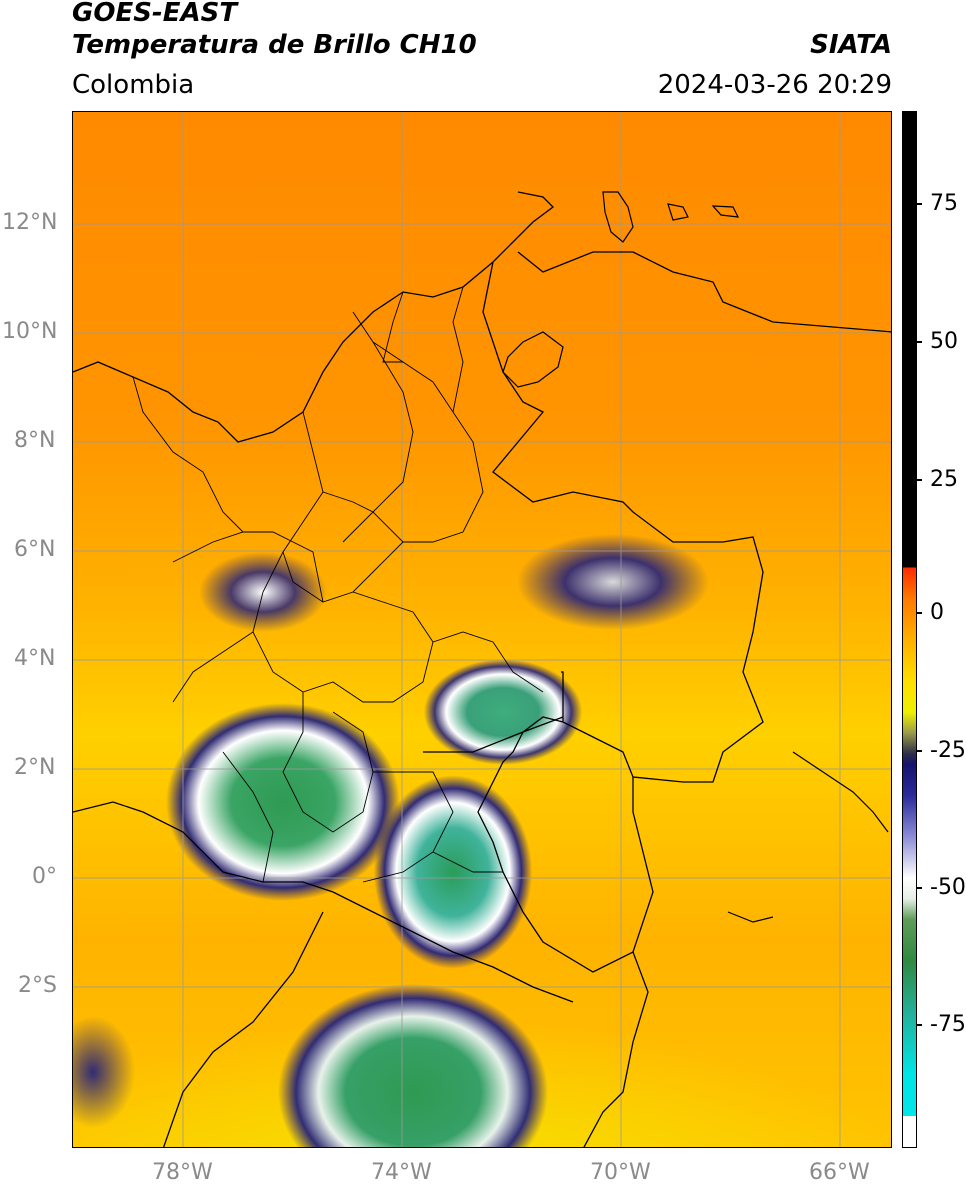  Describe the element at coordinates (155, 14) in the screenshot. I see `title-satellite: GOES-EAST` at that location.